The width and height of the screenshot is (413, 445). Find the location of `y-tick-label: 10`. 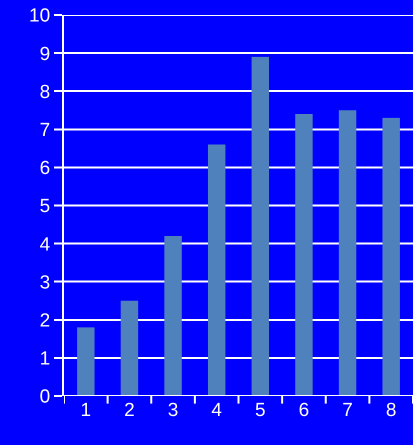

y-tick-label: 10 is located at coordinates (39, 16).